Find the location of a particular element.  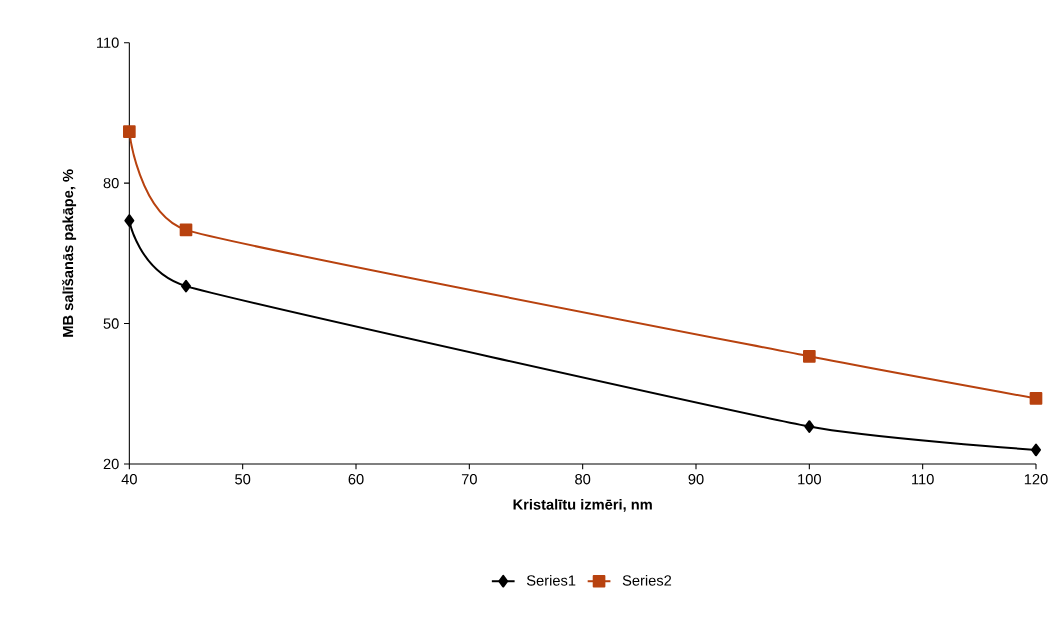

legend-label: Series1 is located at coordinates (551, 580).